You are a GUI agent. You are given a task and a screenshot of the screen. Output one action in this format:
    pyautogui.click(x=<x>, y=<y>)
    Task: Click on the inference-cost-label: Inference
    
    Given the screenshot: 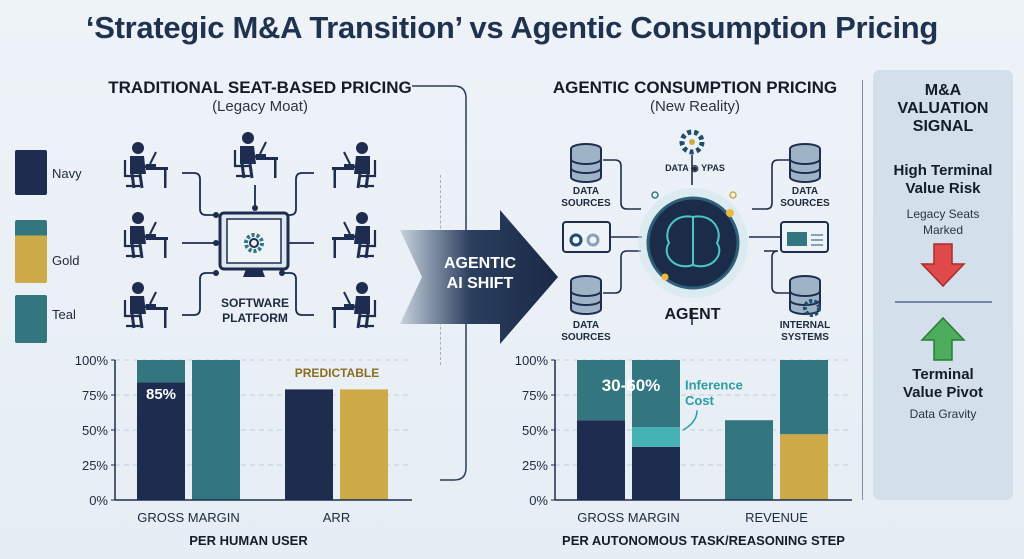 What is the action you would take?
    pyautogui.click(x=714, y=384)
    